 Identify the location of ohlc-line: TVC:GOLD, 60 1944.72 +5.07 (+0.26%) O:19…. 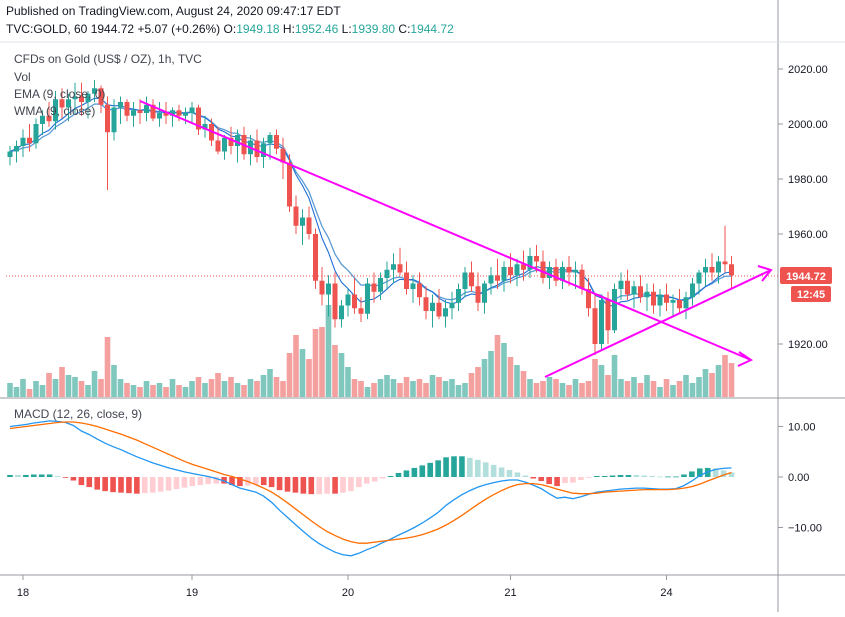
(230, 29).